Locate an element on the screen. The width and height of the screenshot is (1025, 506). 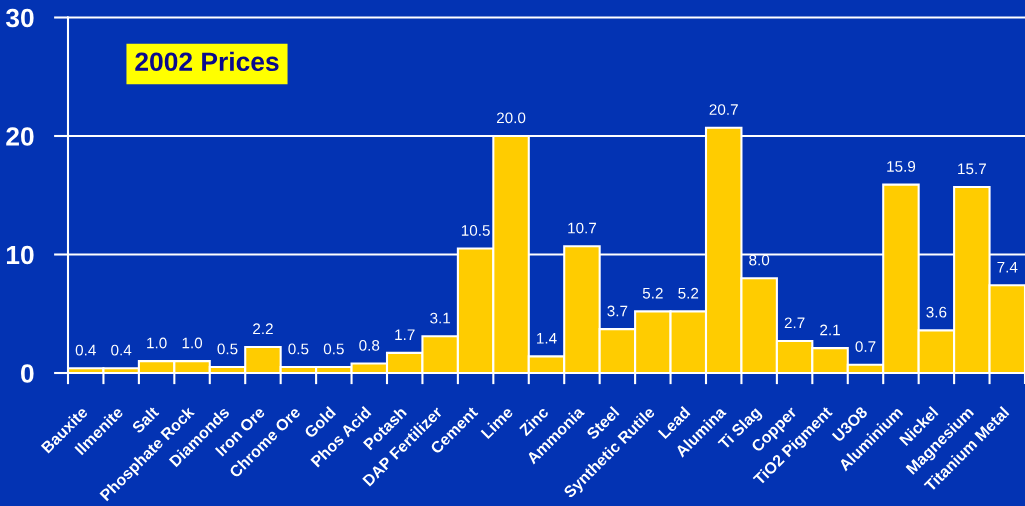
y-tick-label: 10 is located at coordinates (20, 255).